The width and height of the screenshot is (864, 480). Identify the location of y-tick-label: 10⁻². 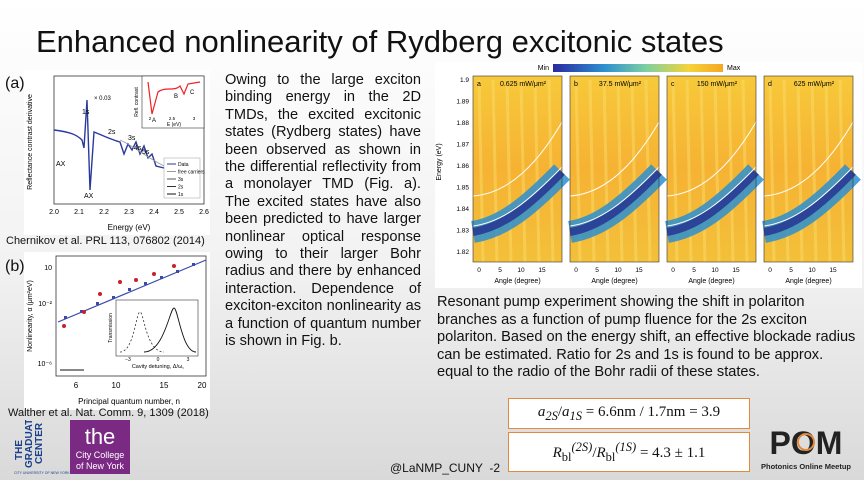
(45, 304).